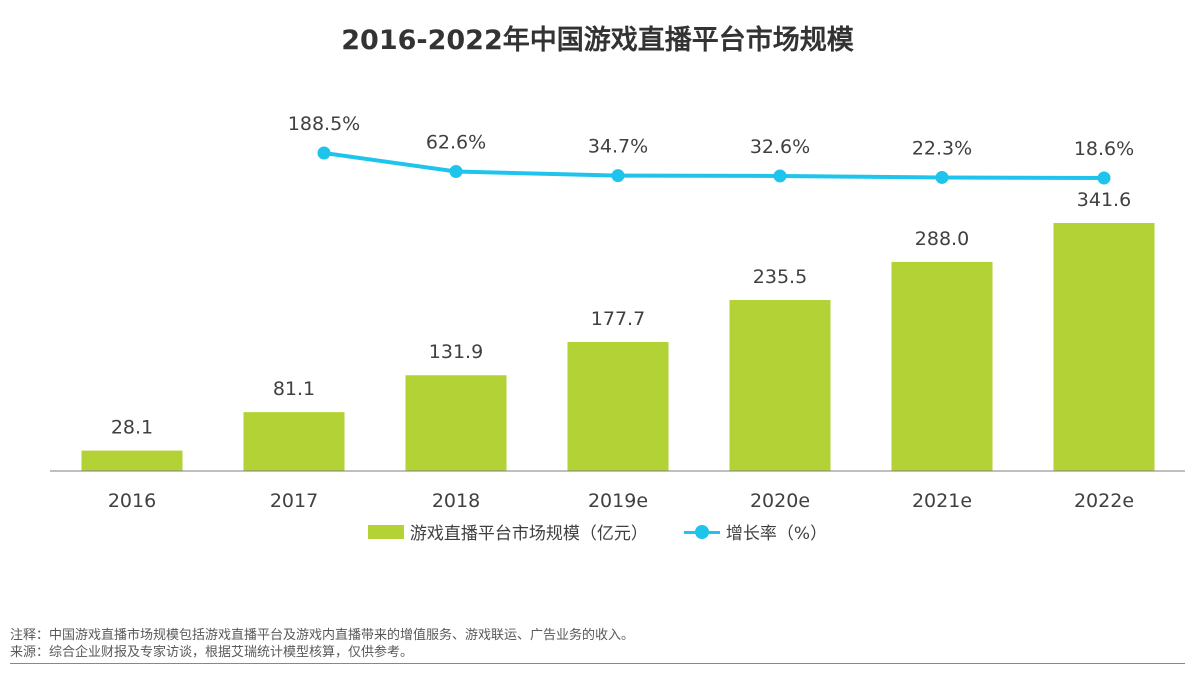 Image resolution: width=1195 pixels, height=676 pixels. Describe the element at coordinates (618, 147) in the screenshot. I see `growth-rate-label-2019e: 34.7%` at that location.